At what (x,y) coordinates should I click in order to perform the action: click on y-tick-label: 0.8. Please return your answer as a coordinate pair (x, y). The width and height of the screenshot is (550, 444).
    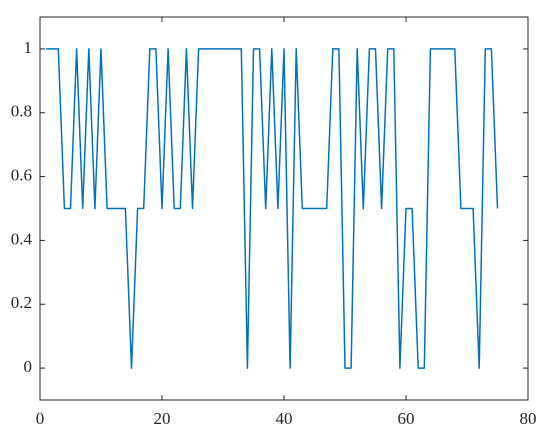
    Looking at the image, I should click on (21, 111).